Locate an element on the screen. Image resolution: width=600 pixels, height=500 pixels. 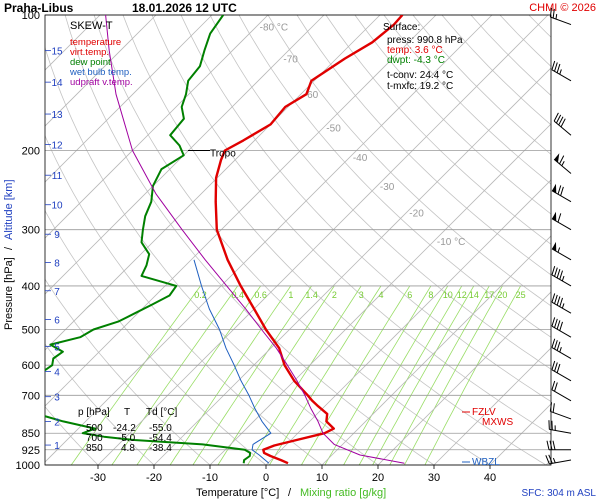
altitude-tick-label: 4 is located at coordinates (57, 373).